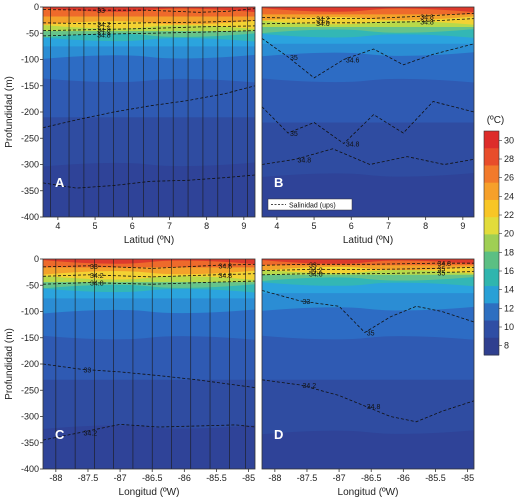 The width and height of the screenshot is (528, 504). Describe the element at coordinates (30, 165) in the screenshot. I see `y-tick-label: -300` at that location.